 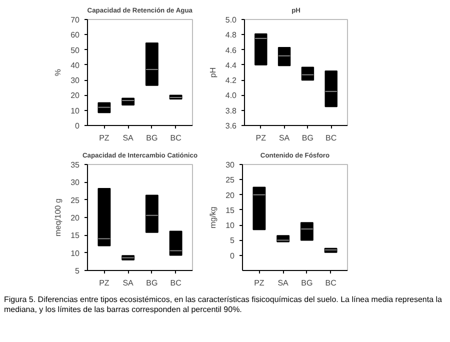 What do you see at coordinates (231, 20) in the screenshot?
I see `y-tick-label: 5.0` at bounding box center [231, 20].